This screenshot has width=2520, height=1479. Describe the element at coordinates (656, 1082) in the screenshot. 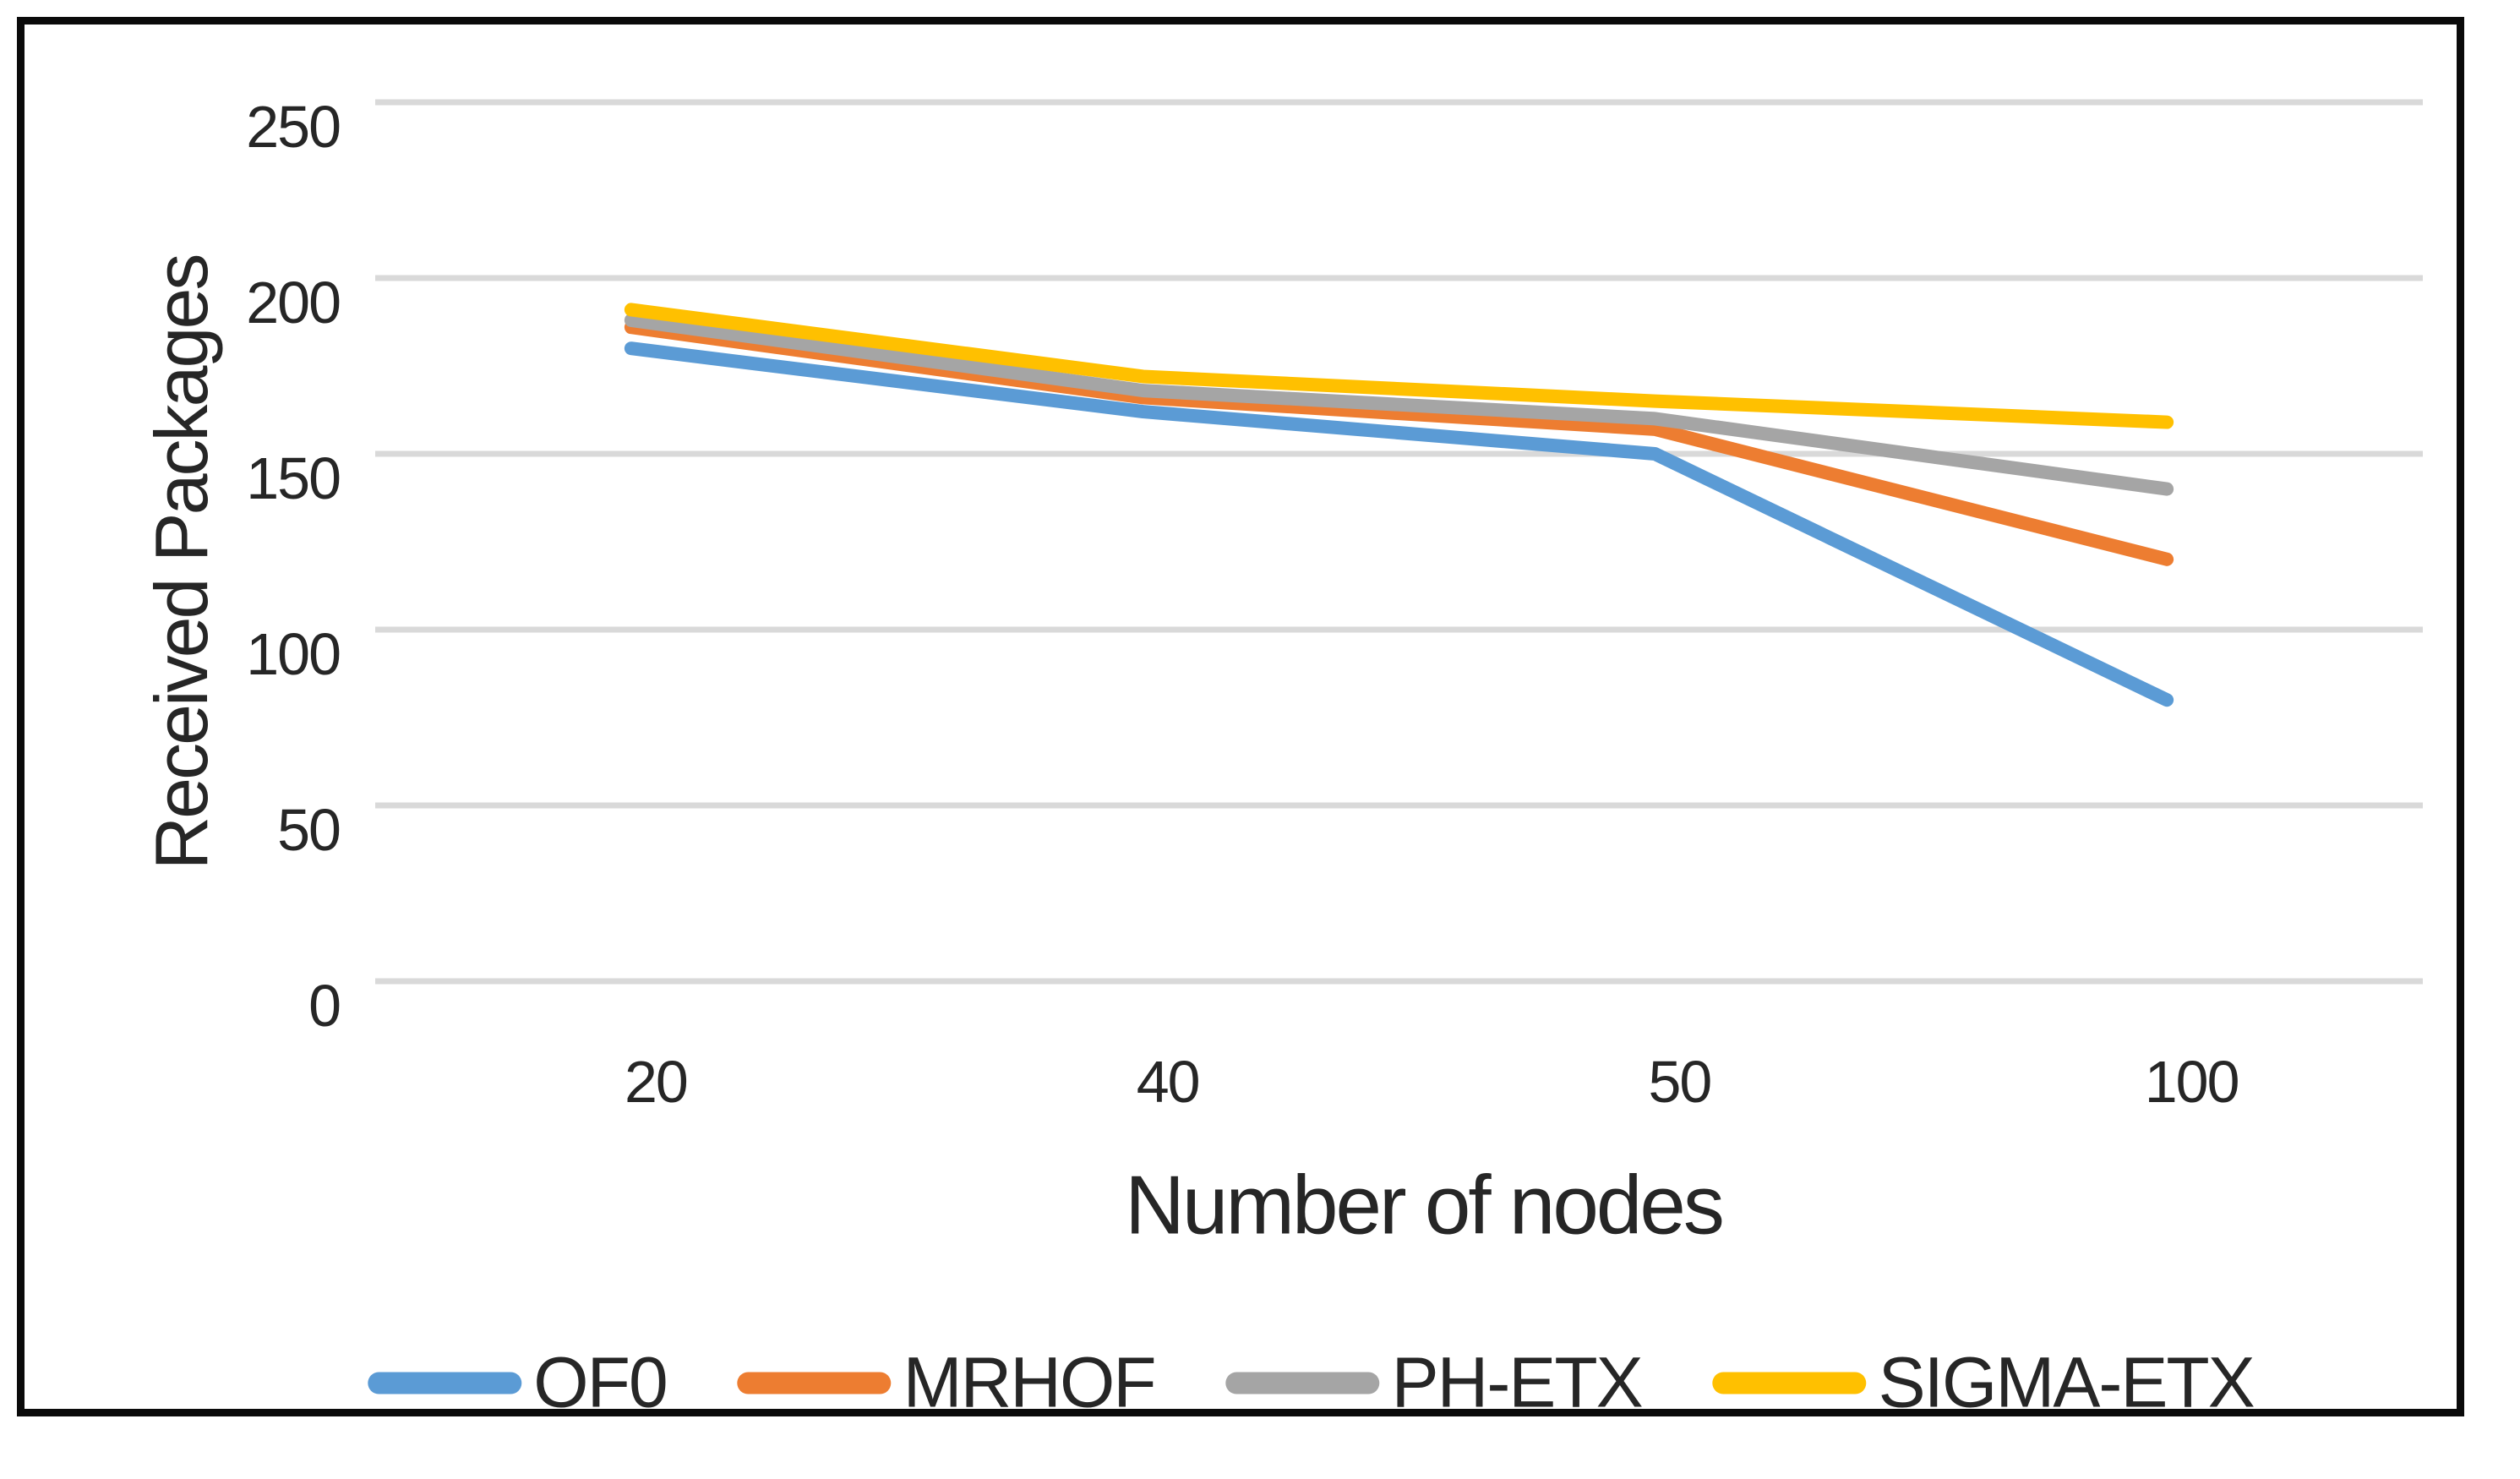

I see `x-tick-label-20: 20` at that location.